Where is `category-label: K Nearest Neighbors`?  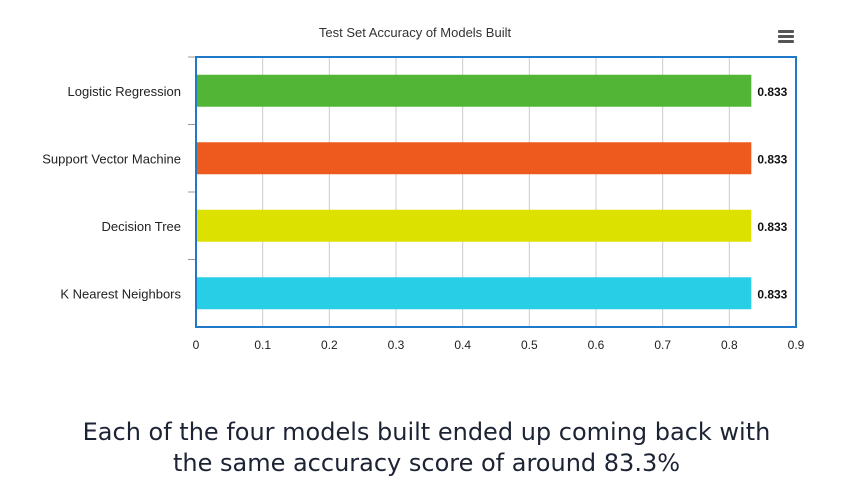
category-label: K Nearest Neighbors is located at coordinates (120, 293).